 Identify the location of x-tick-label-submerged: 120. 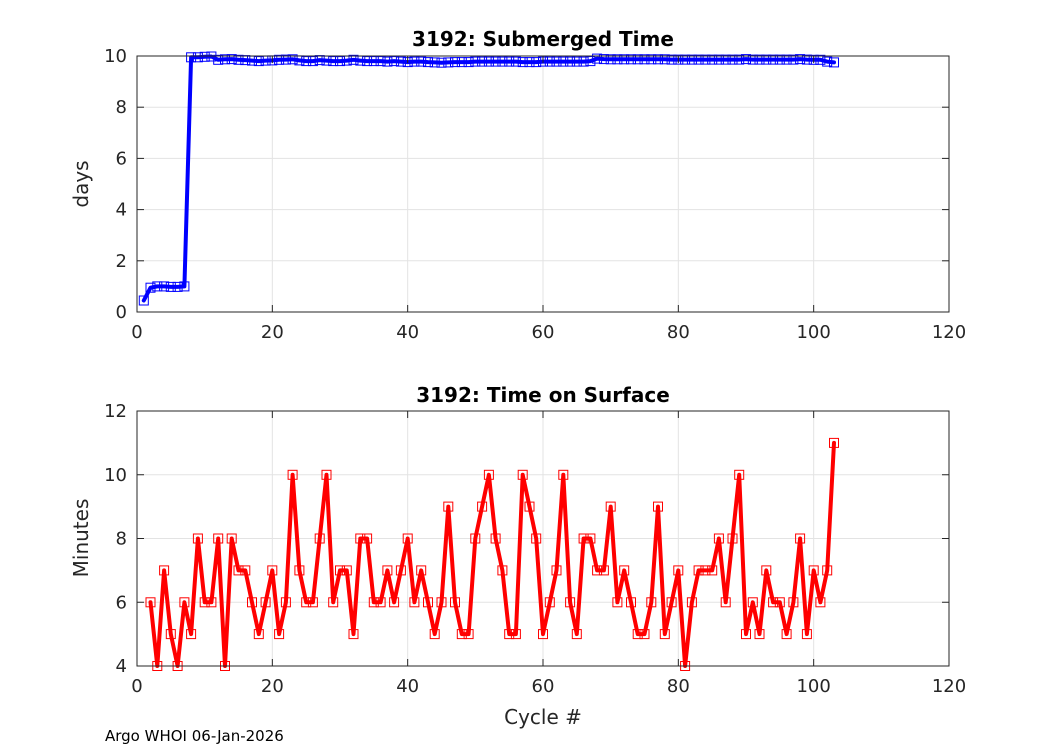
(949, 332).